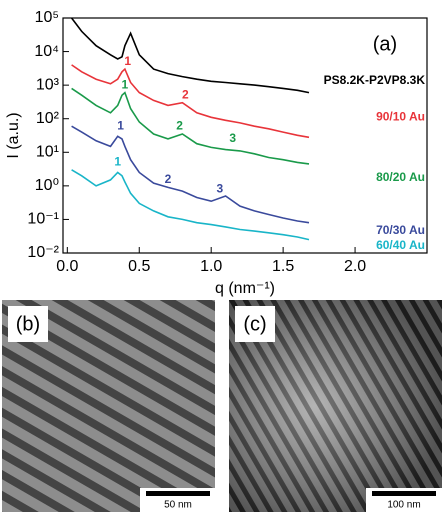  I want to click on y-tick-label: 10⁻¹, so click(43, 219).